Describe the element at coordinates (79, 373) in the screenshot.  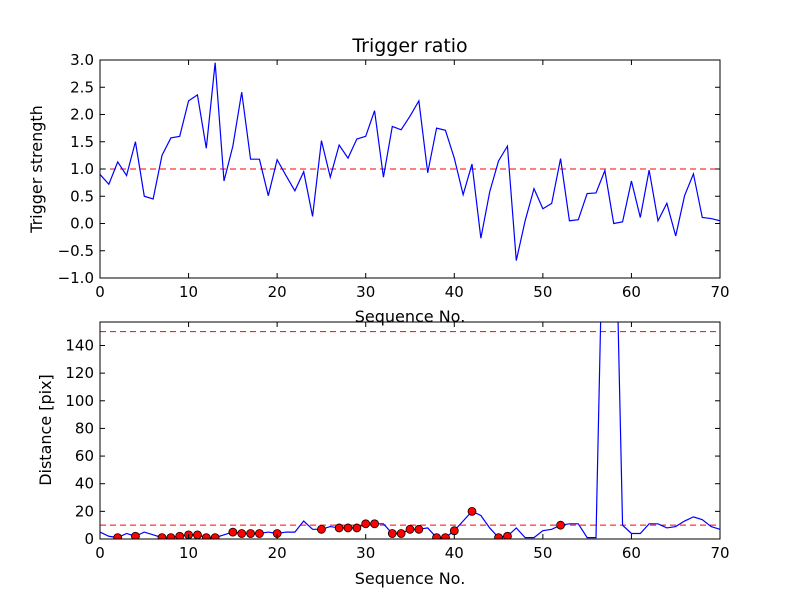
I see `distance-y-tick-label: 120` at that location.